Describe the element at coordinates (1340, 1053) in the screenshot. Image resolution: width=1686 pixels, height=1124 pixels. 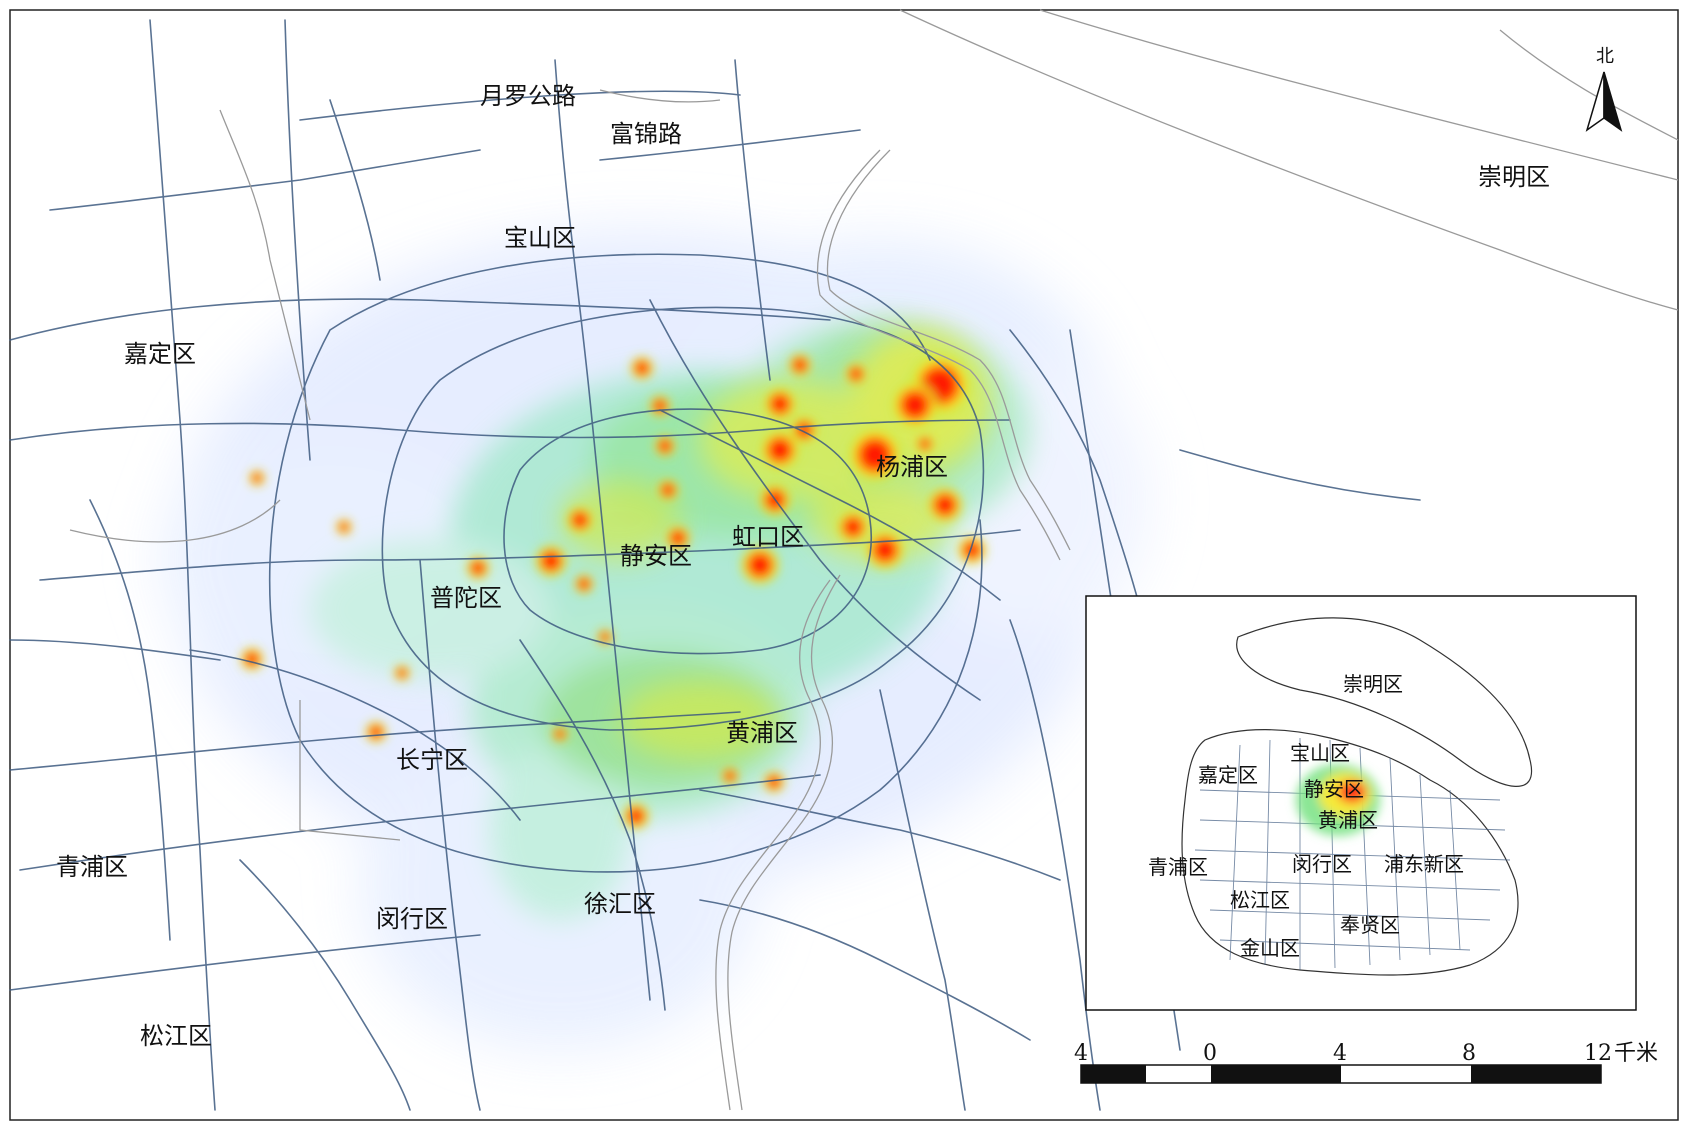
I see `scale-tick-2: 4` at that location.